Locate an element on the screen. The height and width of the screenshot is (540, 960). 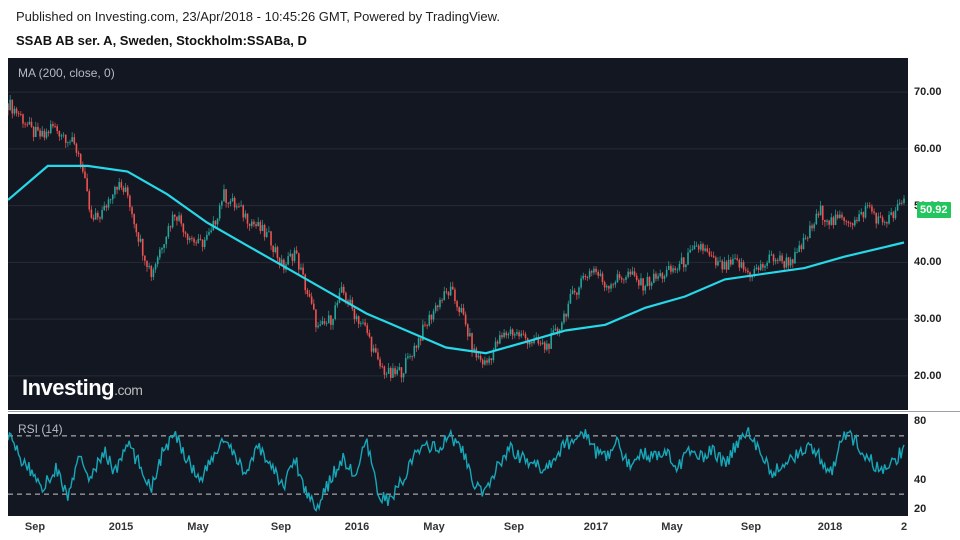
time-tick-label: 2016 is located at coordinates (357, 527).